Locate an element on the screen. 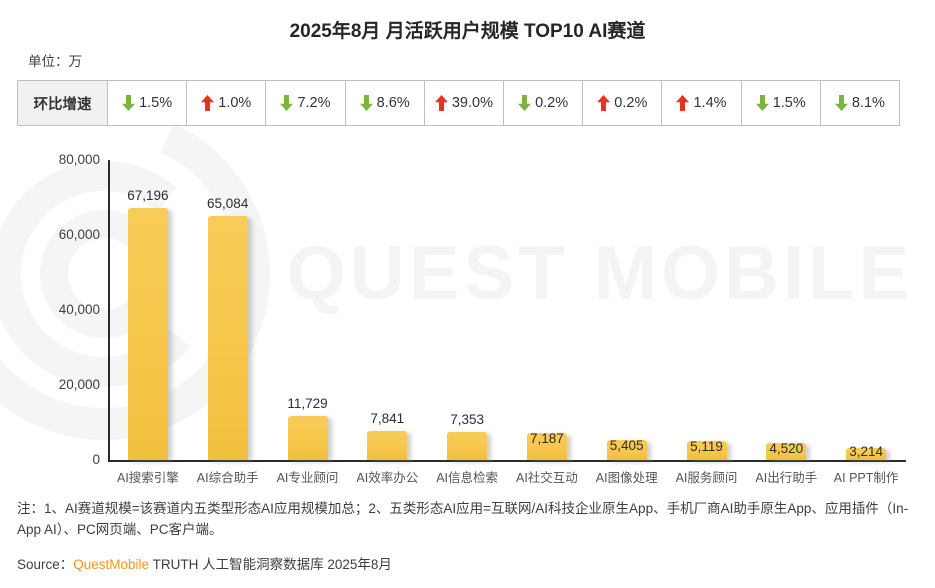 The height and width of the screenshot is (588, 935). bar-value-label: 4,520 is located at coordinates (786, 449).